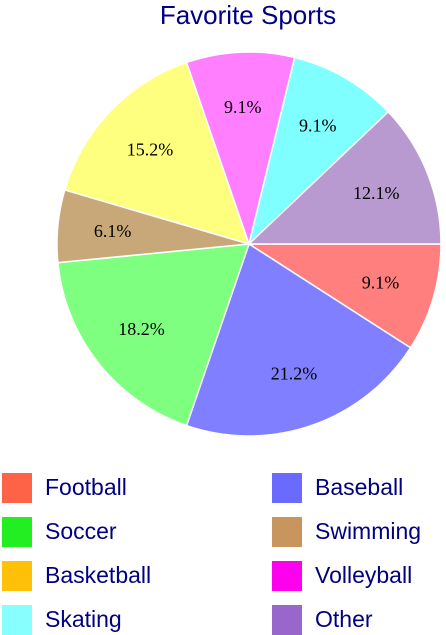 This screenshot has width=446, height=635. What do you see at coordinates (368, 531) in the screenshot?
I see `legend-label: Swimming` at bounding box center [368, 531].